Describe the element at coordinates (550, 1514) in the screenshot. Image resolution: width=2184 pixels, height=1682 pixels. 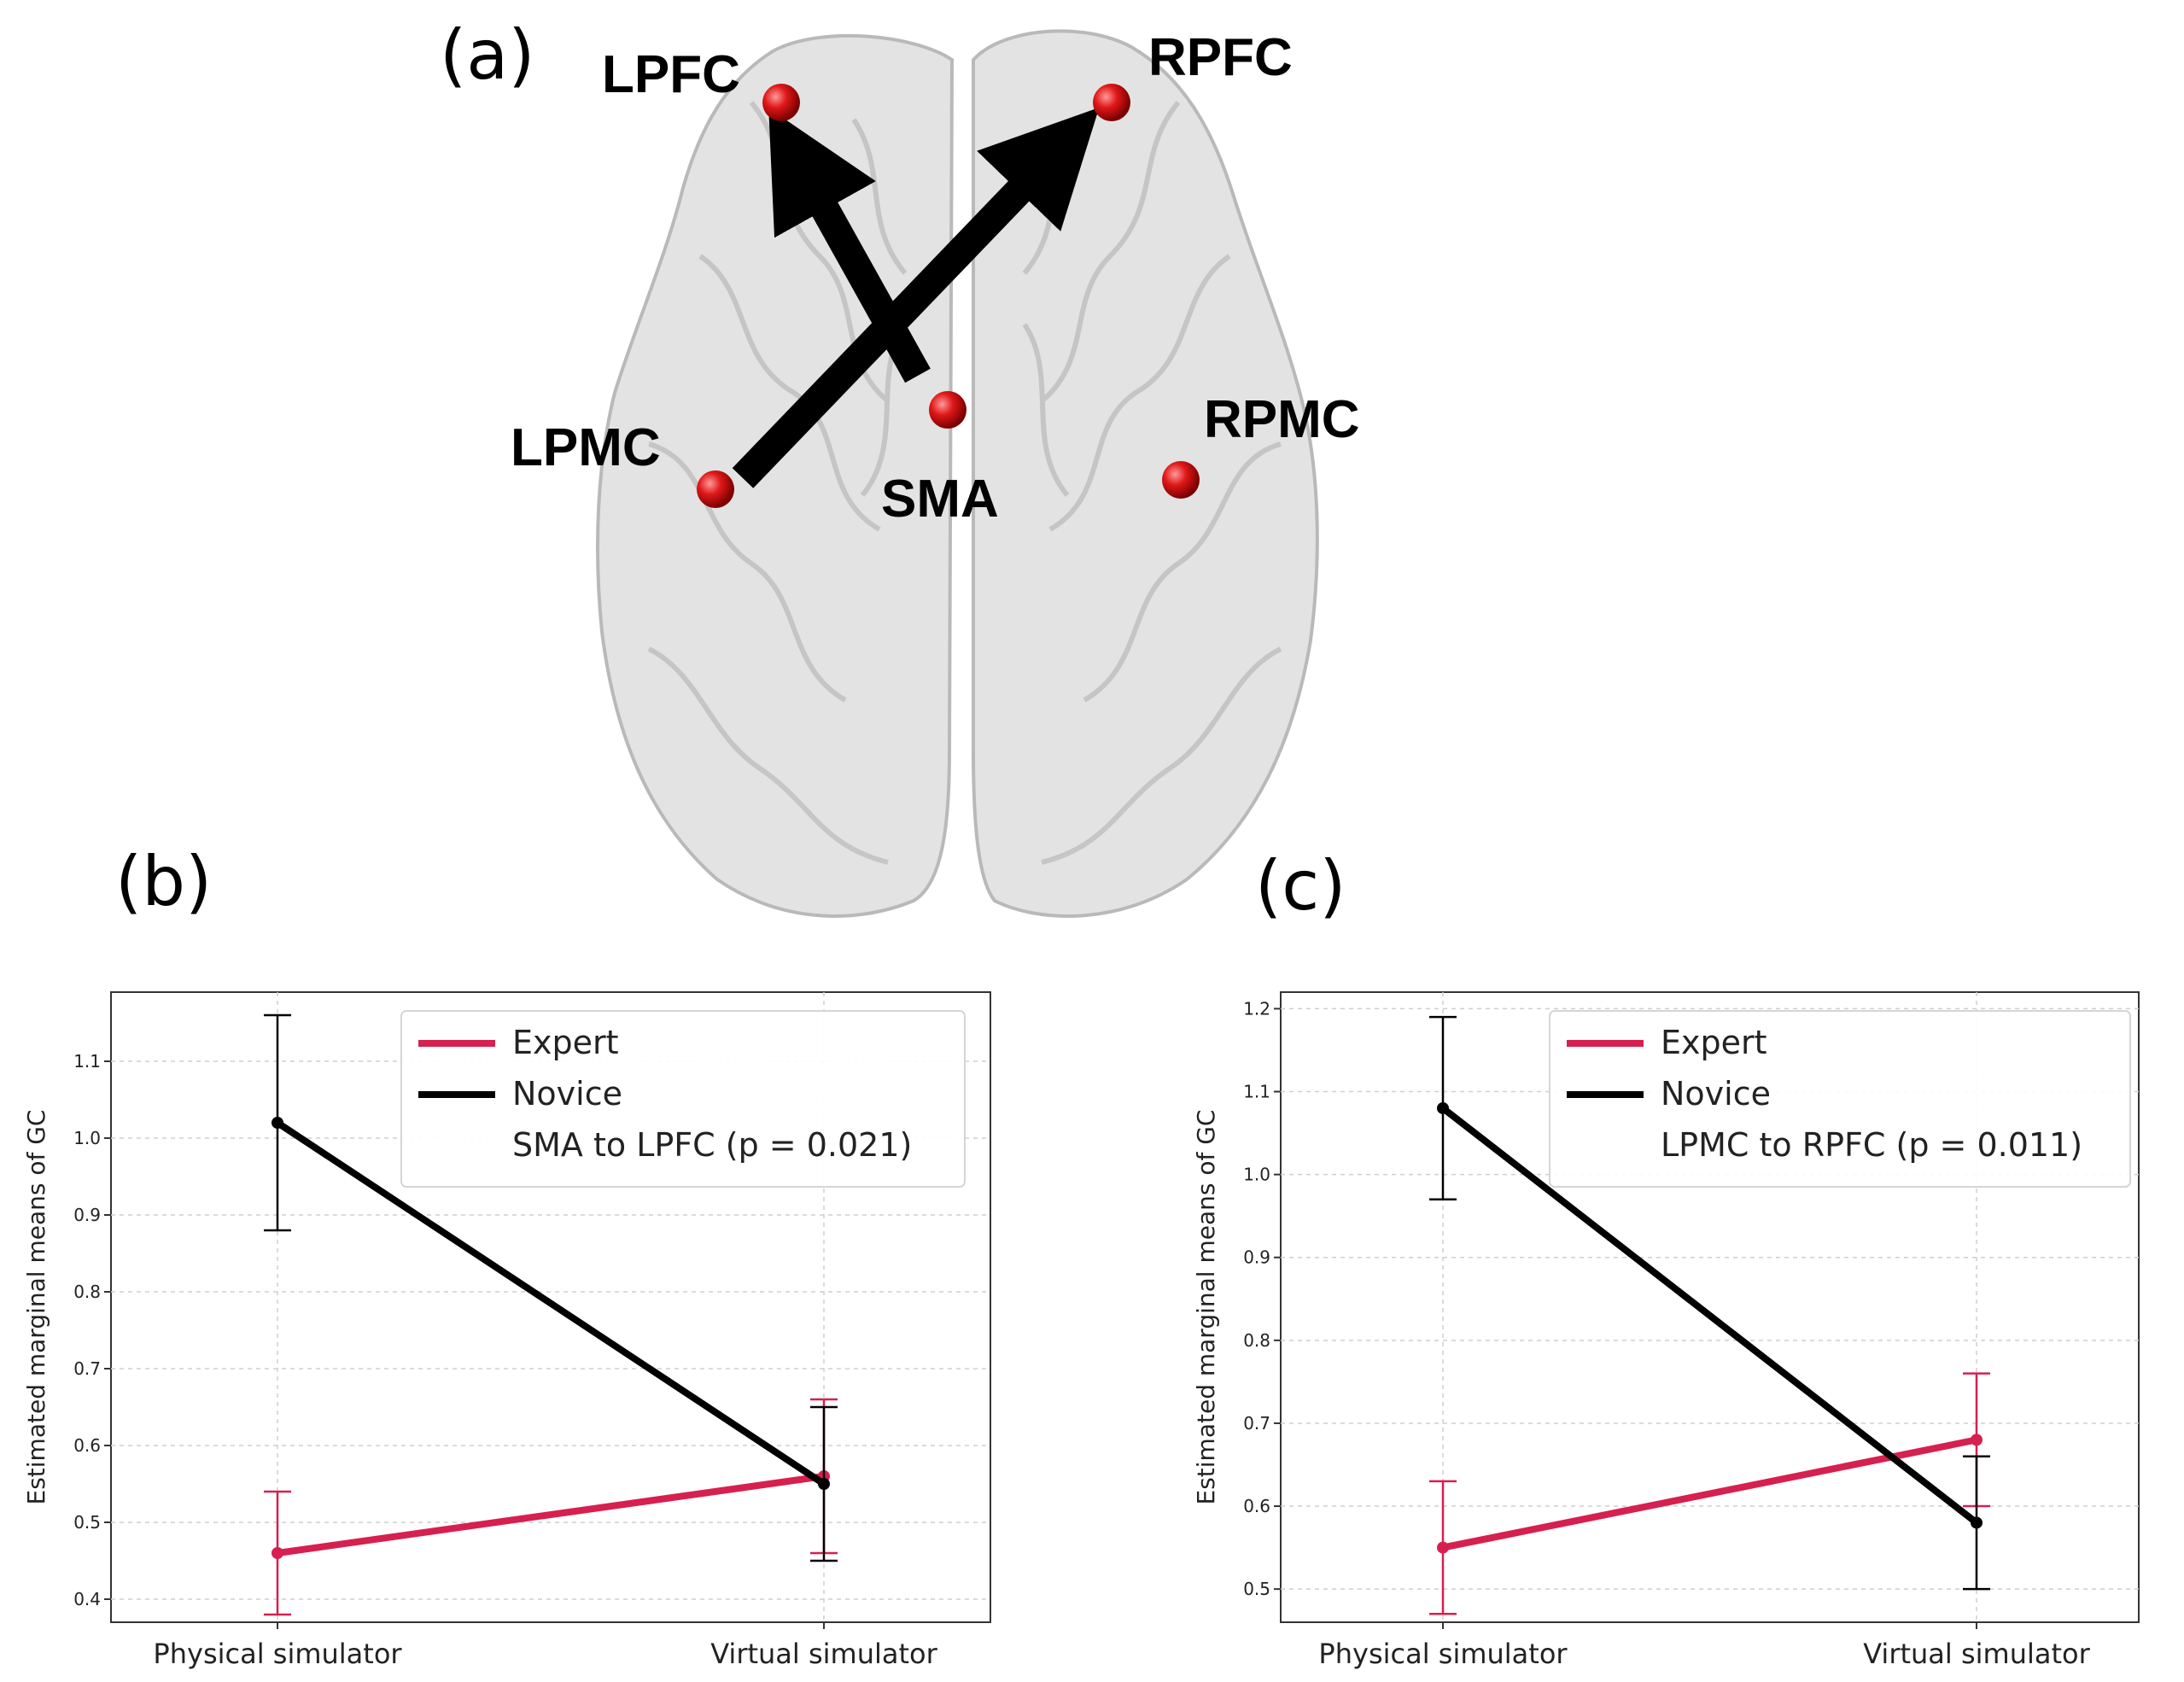
I see `series-line-expert` at that location.